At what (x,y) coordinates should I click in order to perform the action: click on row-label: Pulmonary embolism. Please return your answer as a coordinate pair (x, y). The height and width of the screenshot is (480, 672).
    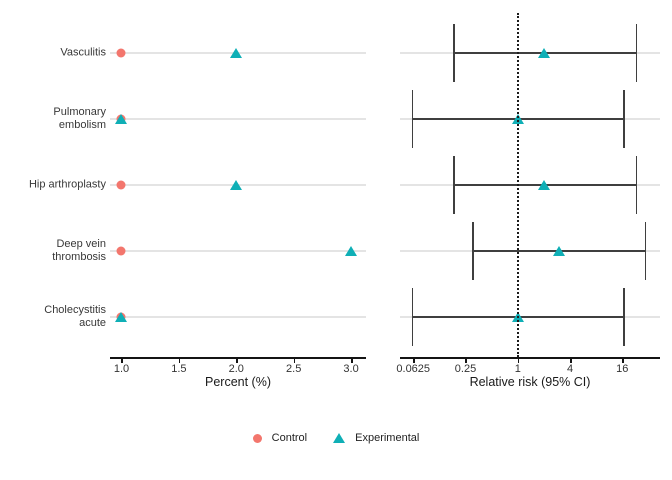
    Looking at the image, I should click on (79, 118).